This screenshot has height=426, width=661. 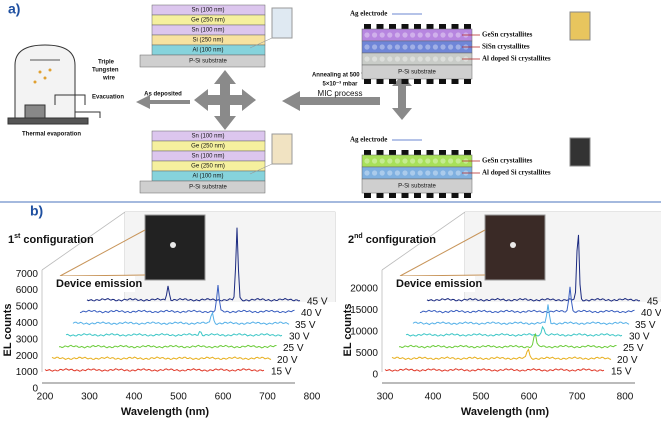 What do you see at coordinates (105, 71) in the screenshot?
I see `label: Tungsten` at bounding box center [105, 71].